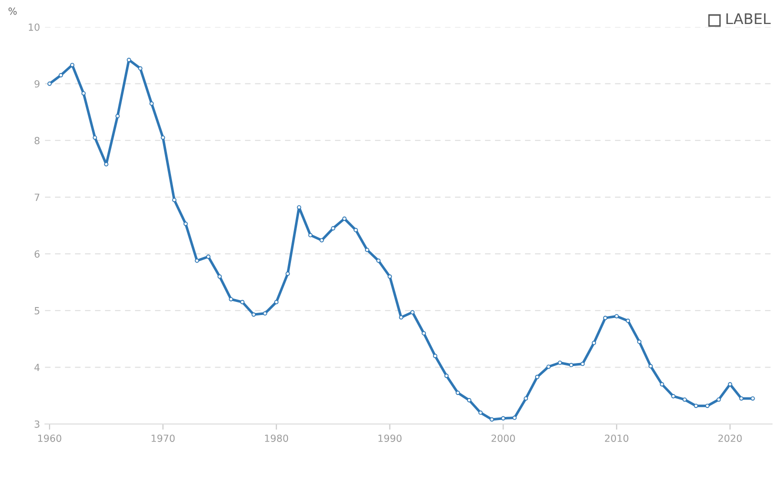 This screenshot has height=502, width=779. Describe the element at coordinates (748, 18) in the screenshot. I see `text: LABEL` at that location.